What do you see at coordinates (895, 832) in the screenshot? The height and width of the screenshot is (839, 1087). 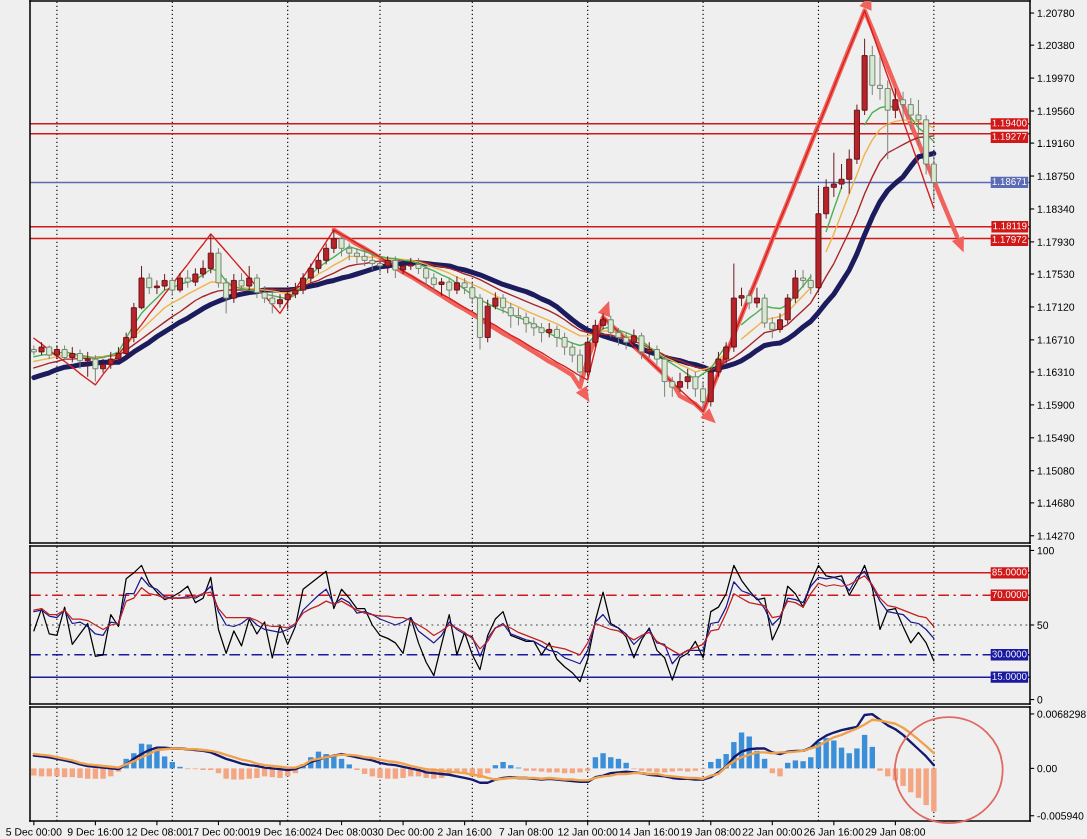 I see `x-tick-label: 29 Jan 08:00` at bounding box center [895, 832].